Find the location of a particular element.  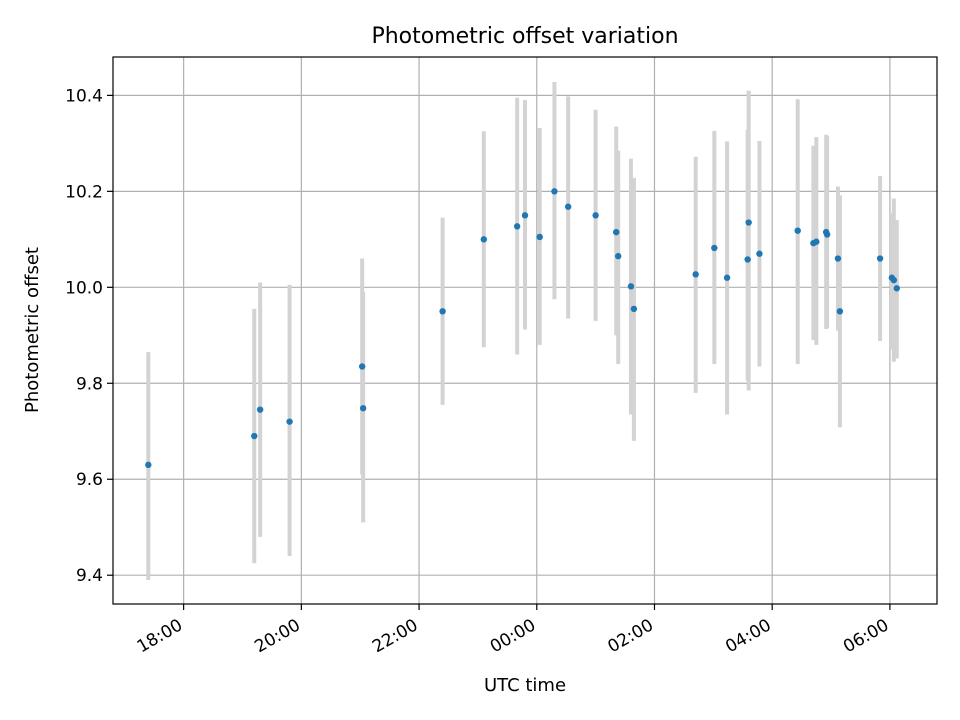

y-axis-label: Photometric offset is located at coordinates (32, 330).